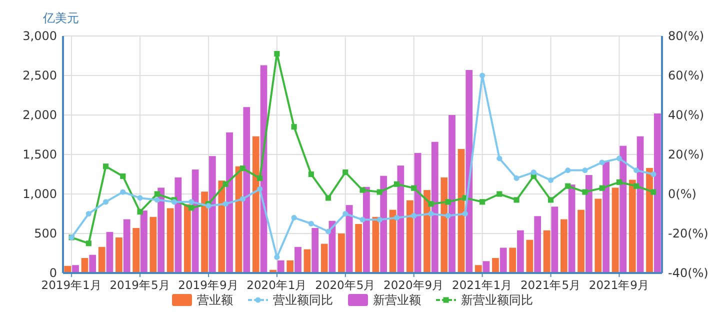 The image size is (720, 336). What do you see at coordinates (60, 18) in the screenshot?
I see `y-axis-title: 亿美元` at bounding box center [60, 18].